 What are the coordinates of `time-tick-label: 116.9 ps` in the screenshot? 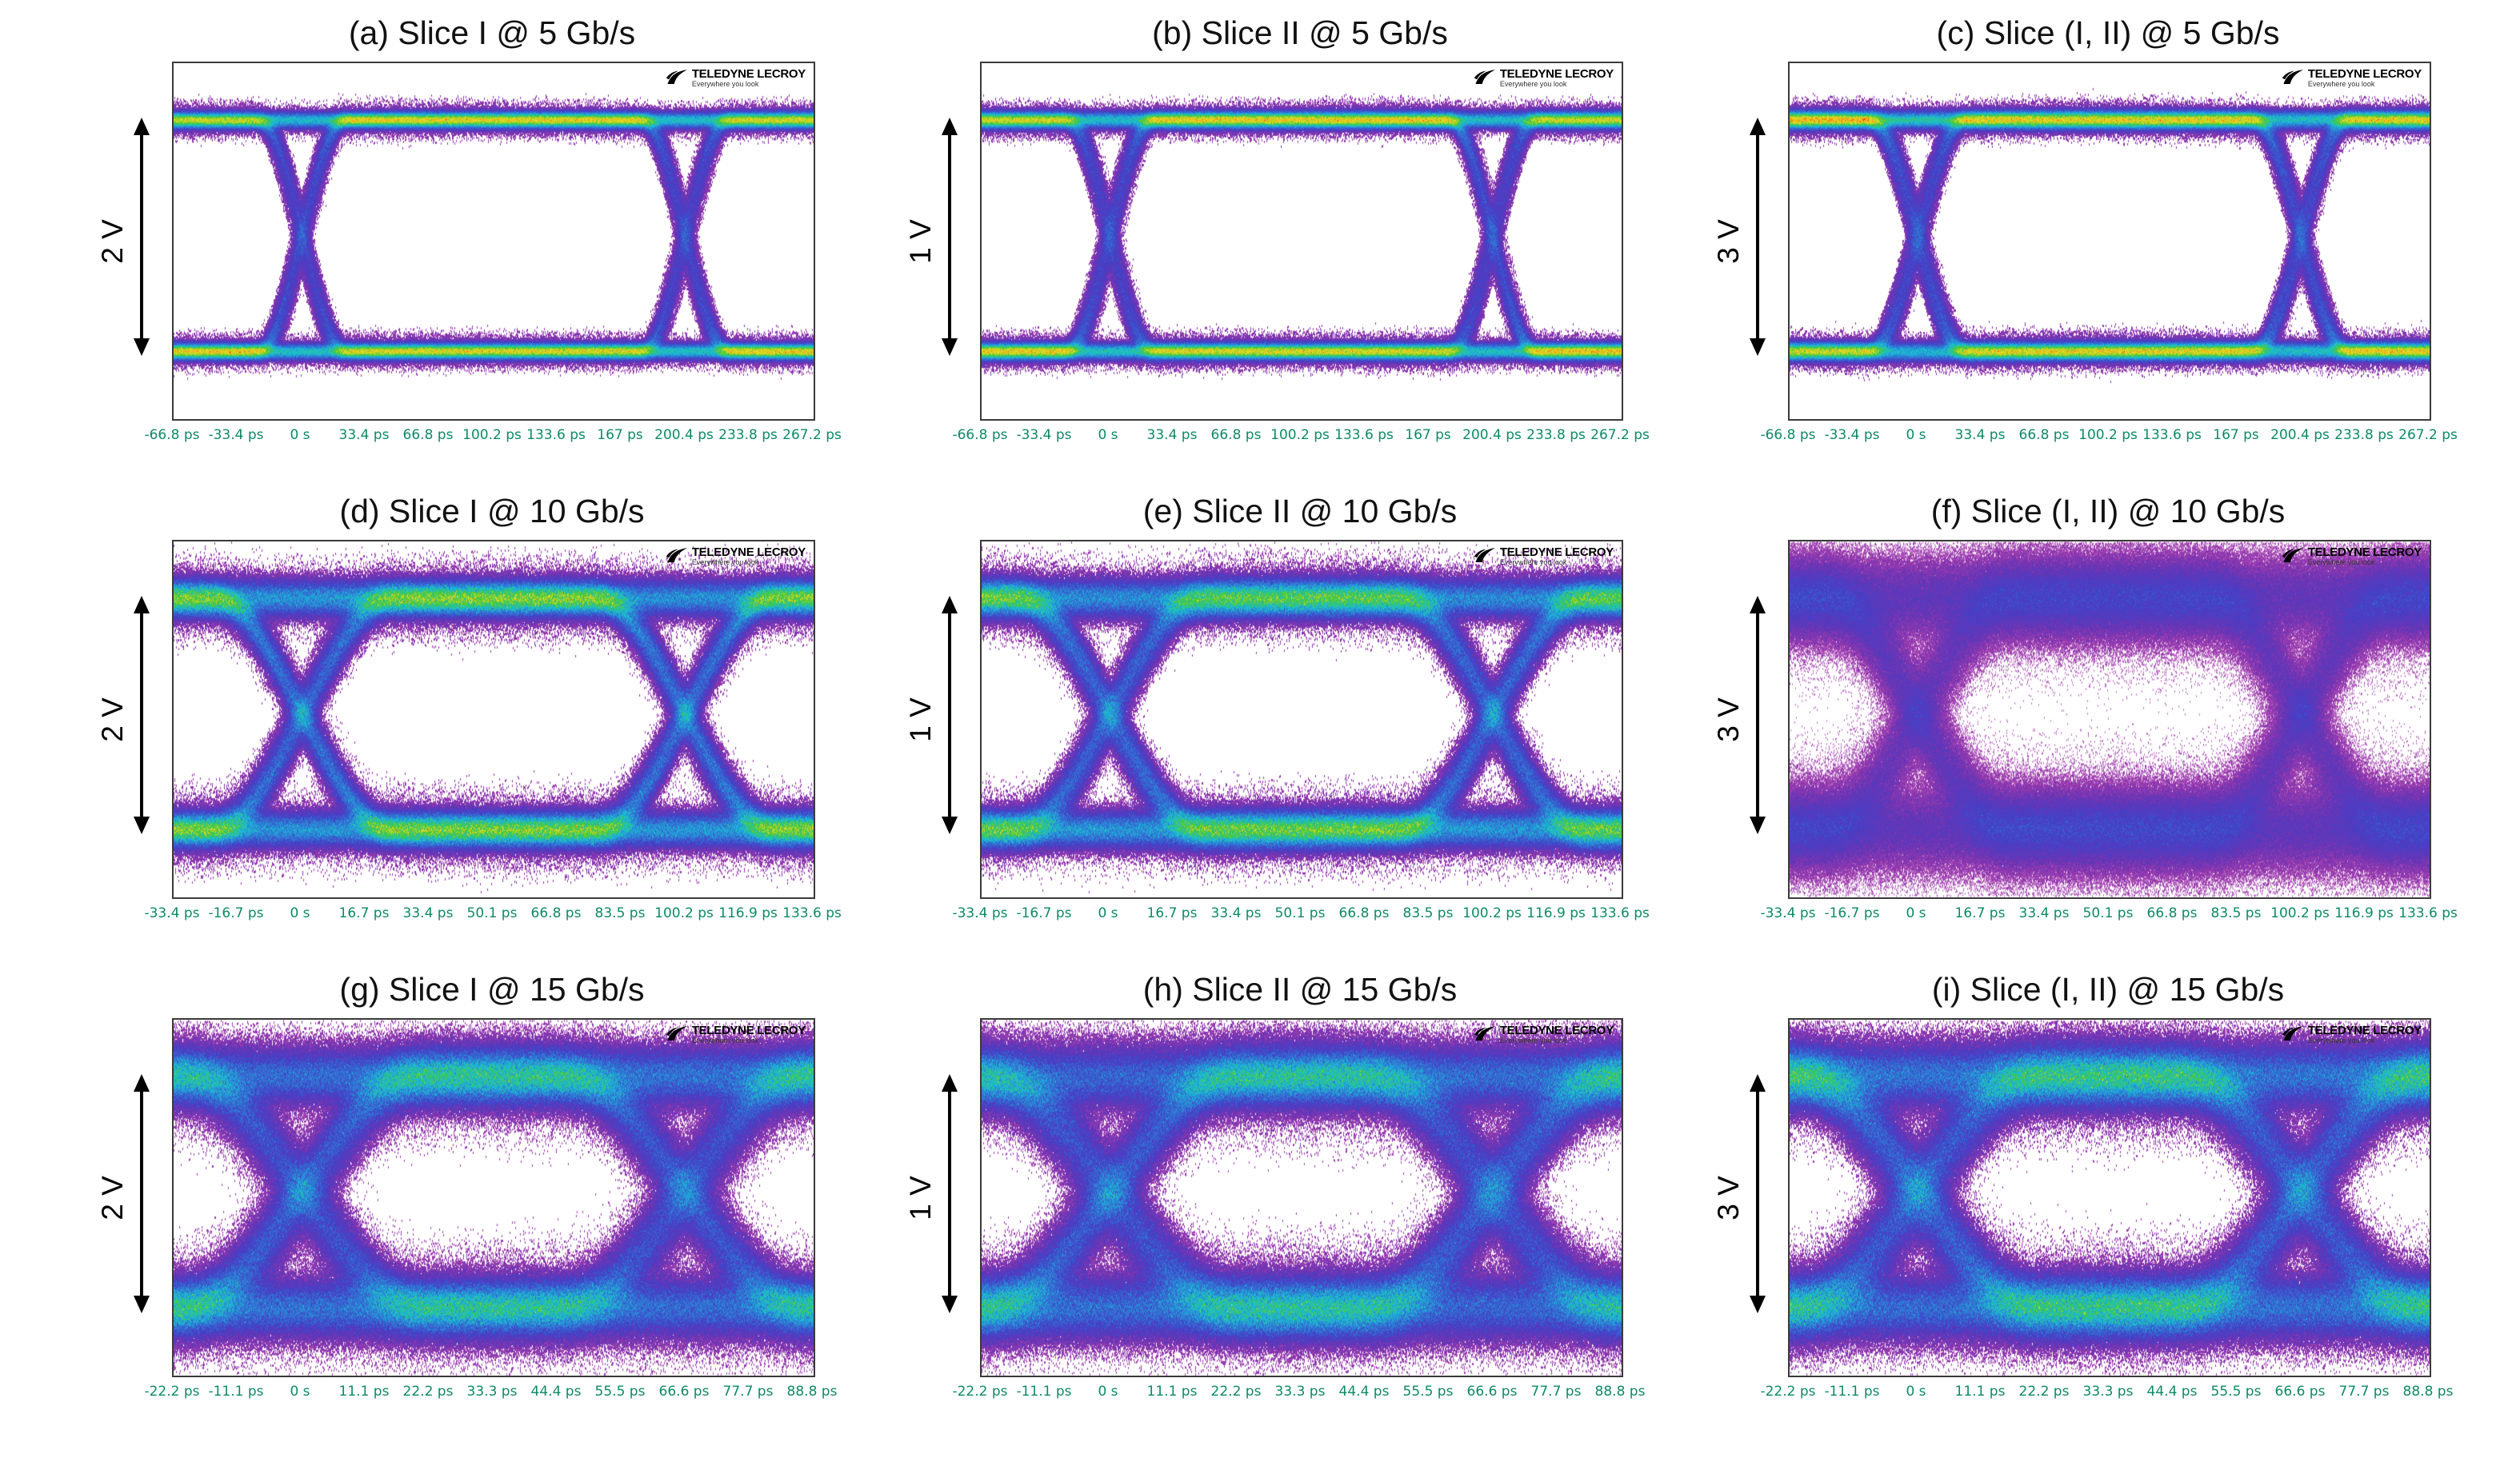 It's located at (2364, 914).